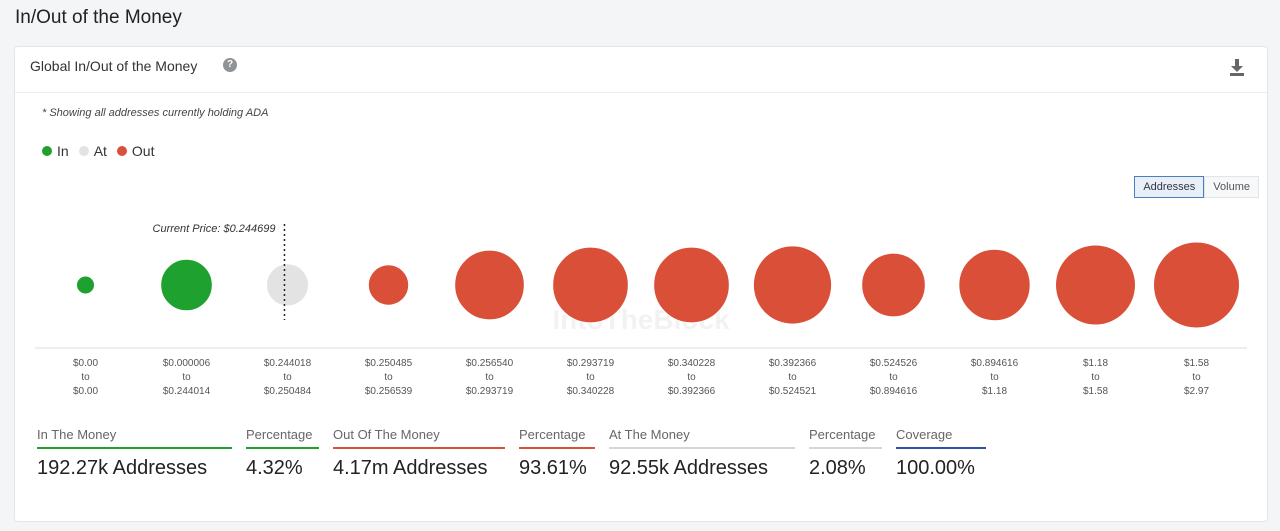 The height and width of the screenshot is (531, 1280). What do you see at coordinates (490, 363) in the screenshot?
I see `tick-label-5-1: $0.256540` at bounding box center [490, 363].